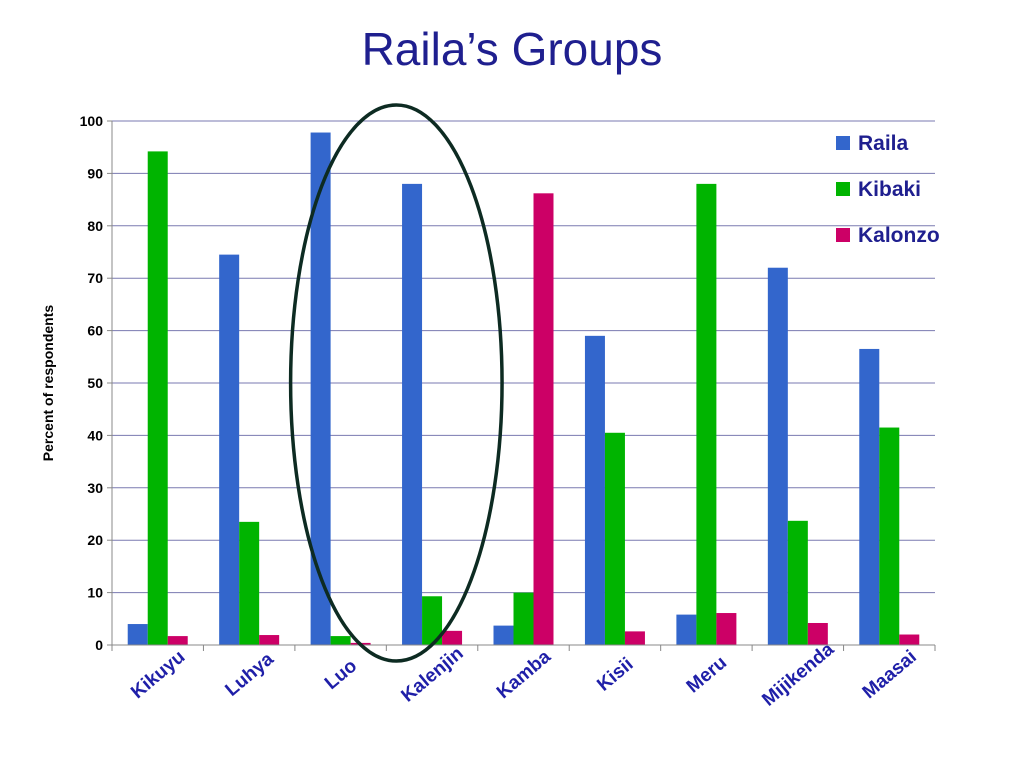 The width and height of the screenshot is (1024, 768). What do you see at coordinates (432, 620) in the screenshot?
I see `bar-kibaki-kalenjin` at bounding box center [432, 620].